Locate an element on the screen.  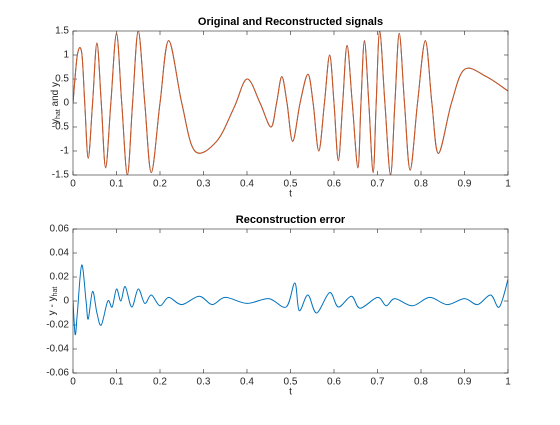
y-axis-label: y - yhat is located at coordinates (53, 301).